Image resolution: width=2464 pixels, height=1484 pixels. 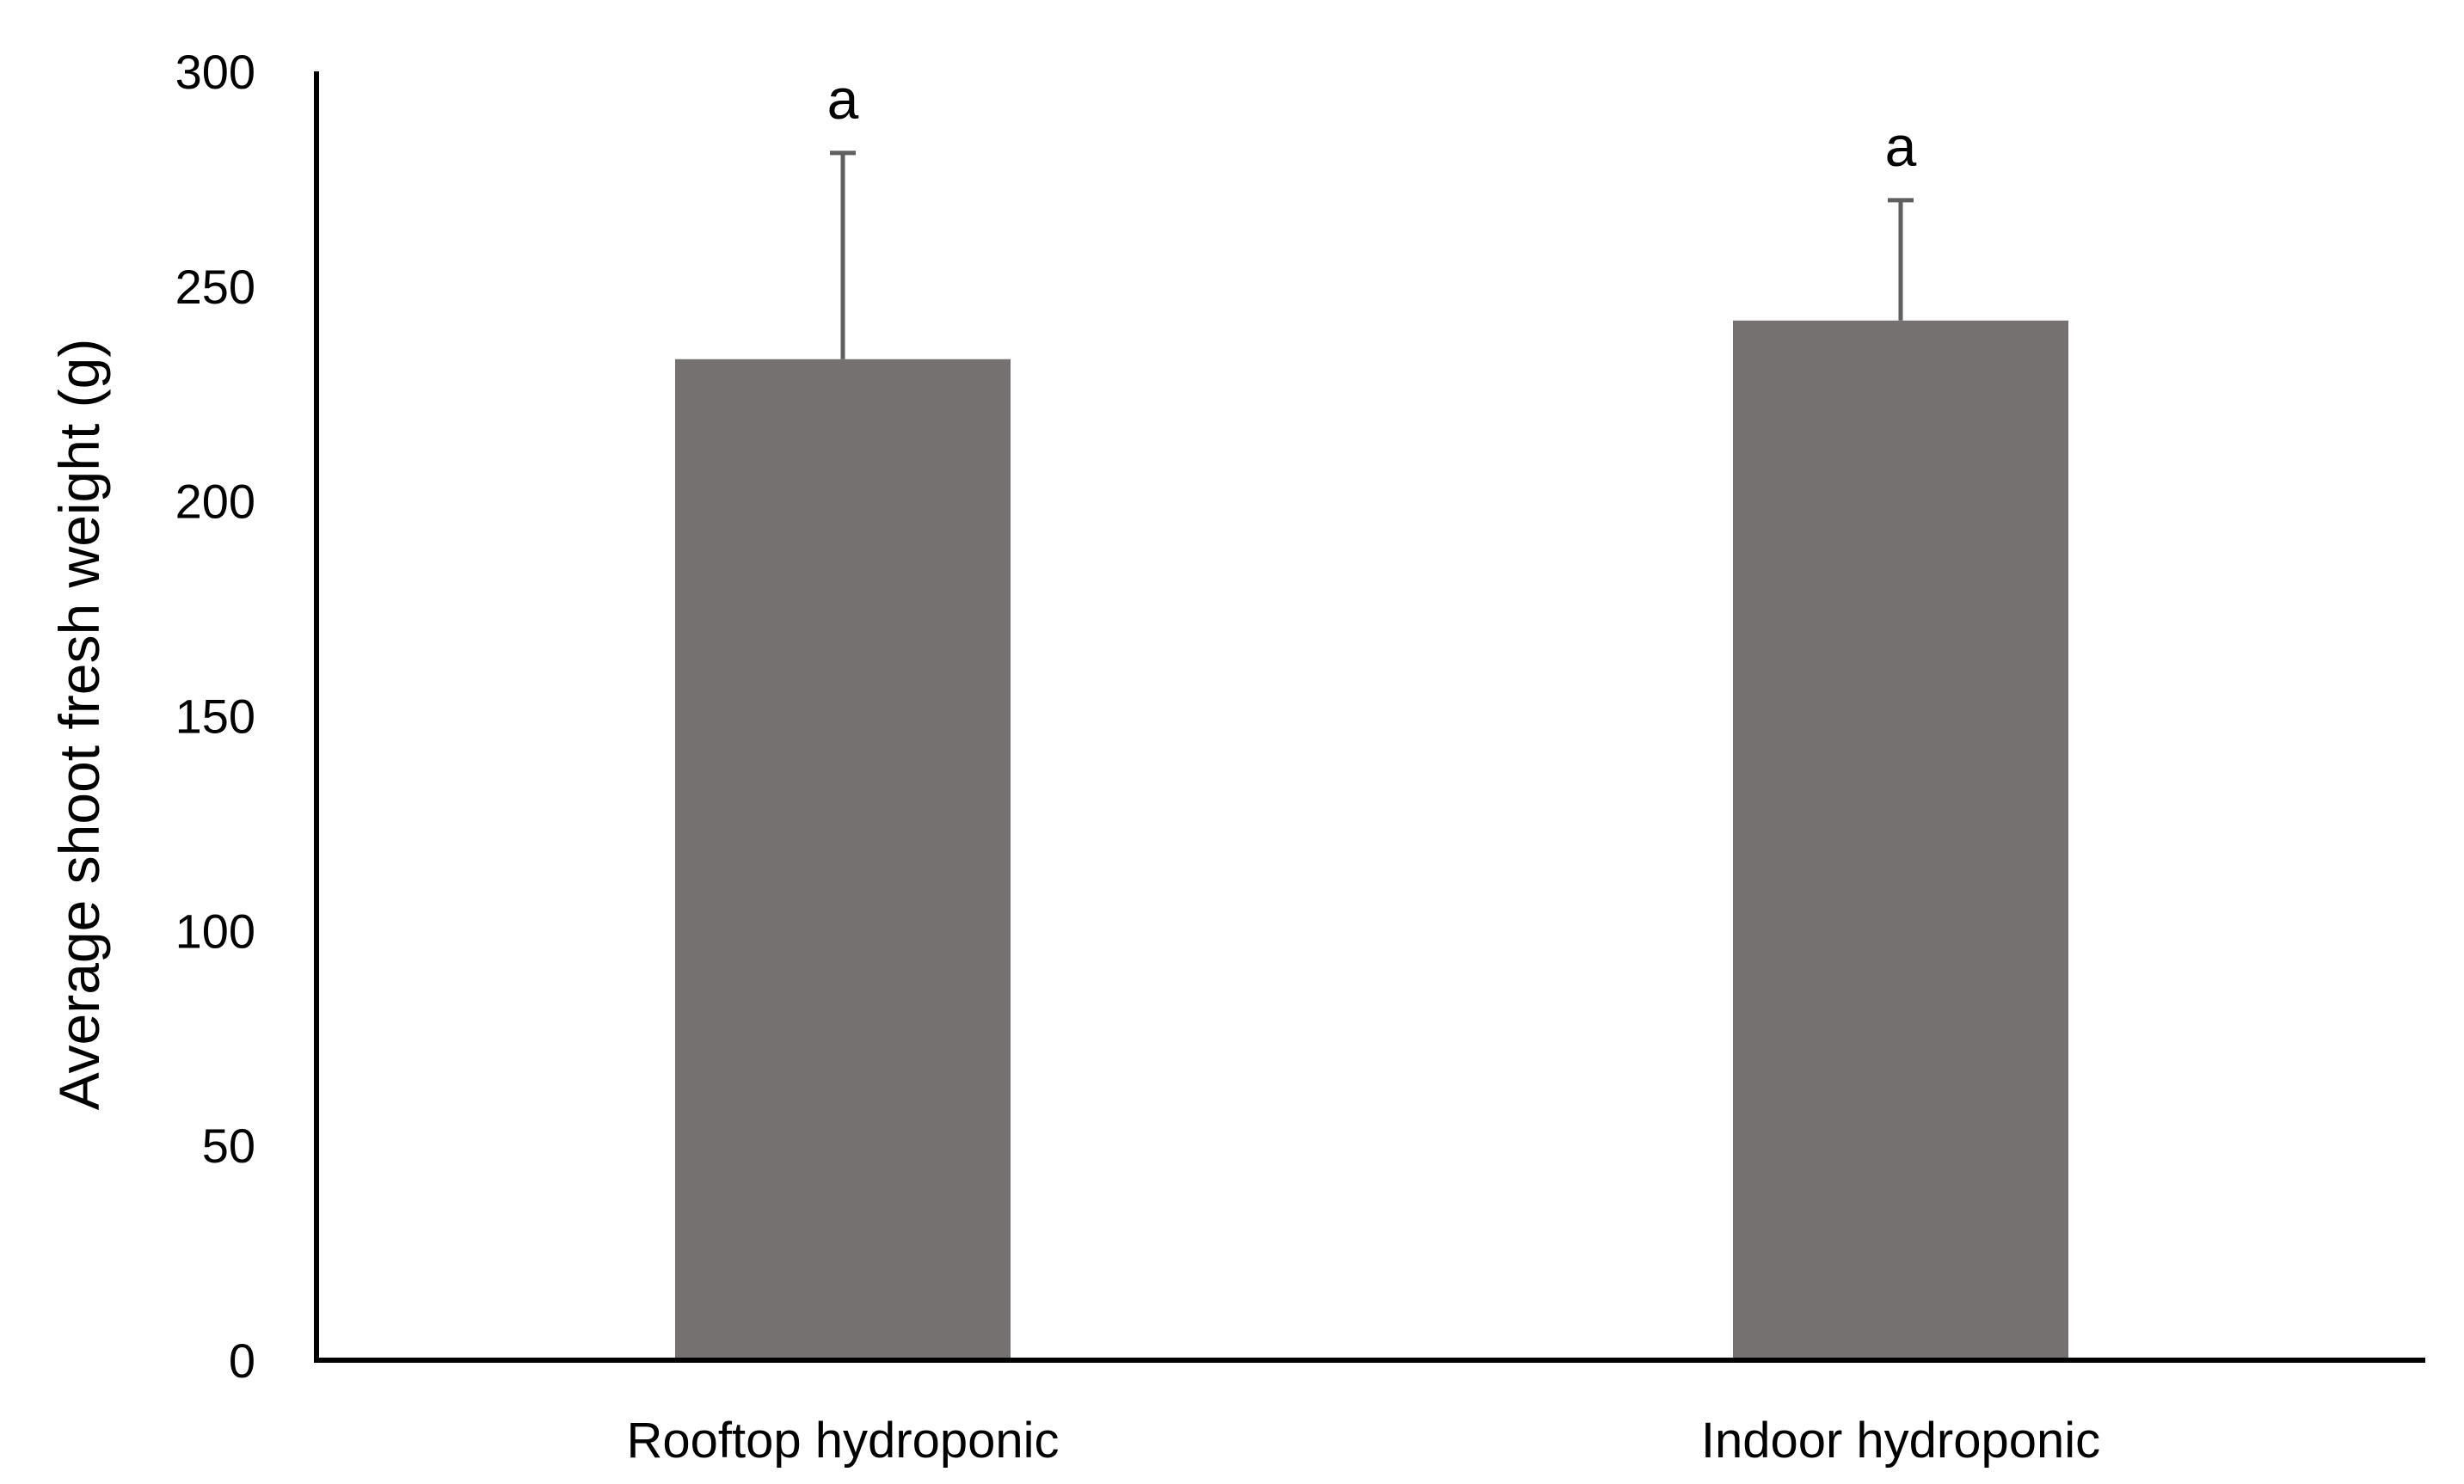 I want to click on significance-labels: aa, so click(x=1372, y=122).